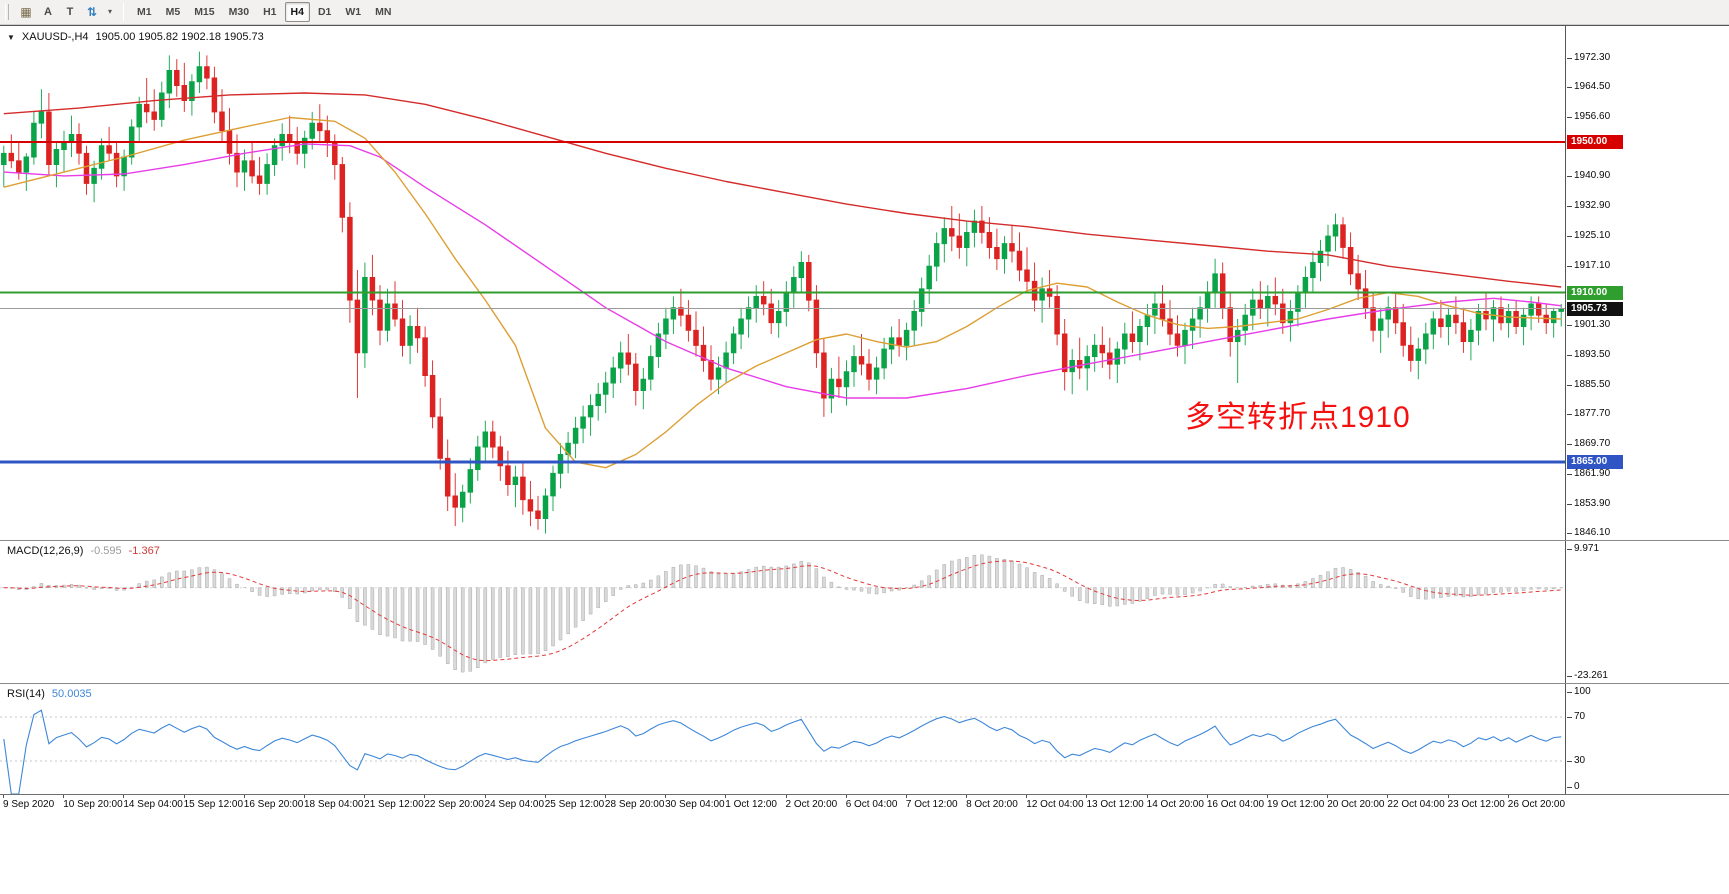 The image size is (1729, 894). I want to click on time-label: 14 Oct 20:00, so click(1175, 802).